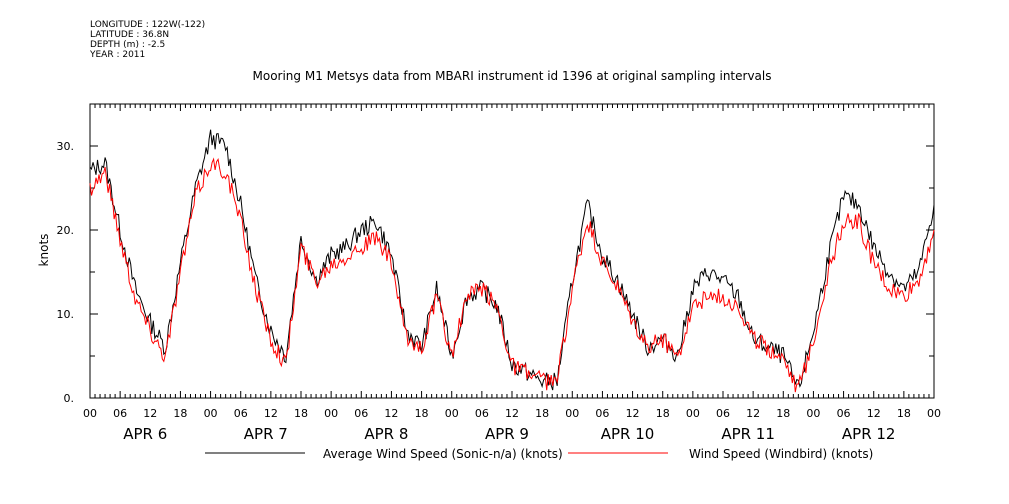 The image size is (1009, 504). I want to click on day-label: APR 10, so click(628, 434).